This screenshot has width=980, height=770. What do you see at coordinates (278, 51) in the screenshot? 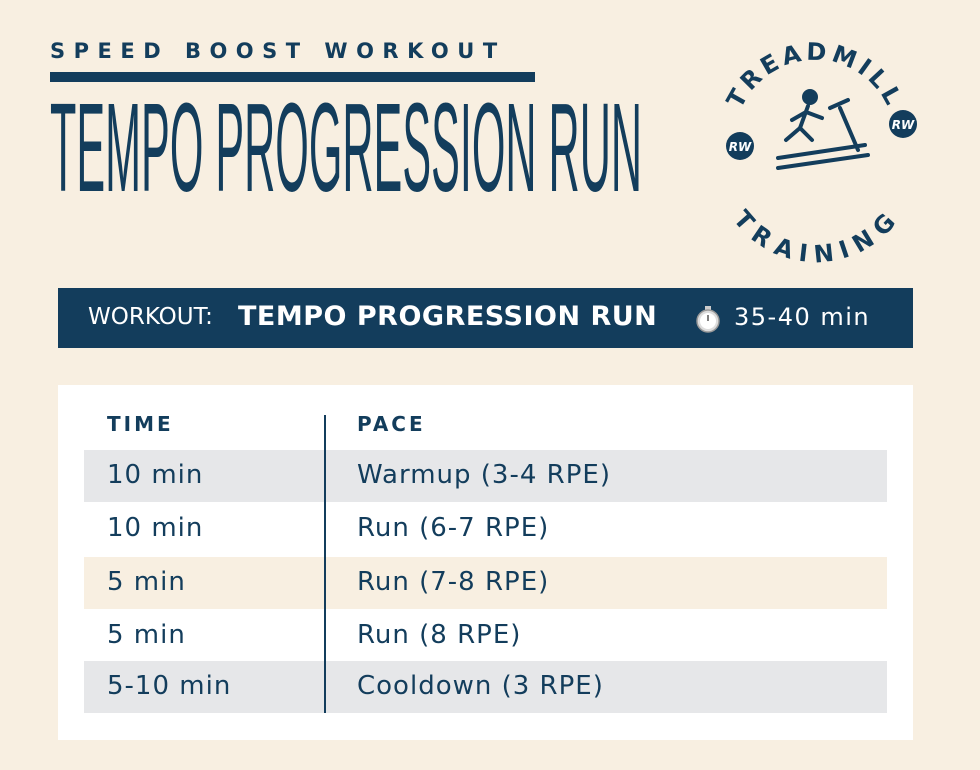
I see `kicker: SPEED BOOST WORKOUT` at bounding box center [278, 51].